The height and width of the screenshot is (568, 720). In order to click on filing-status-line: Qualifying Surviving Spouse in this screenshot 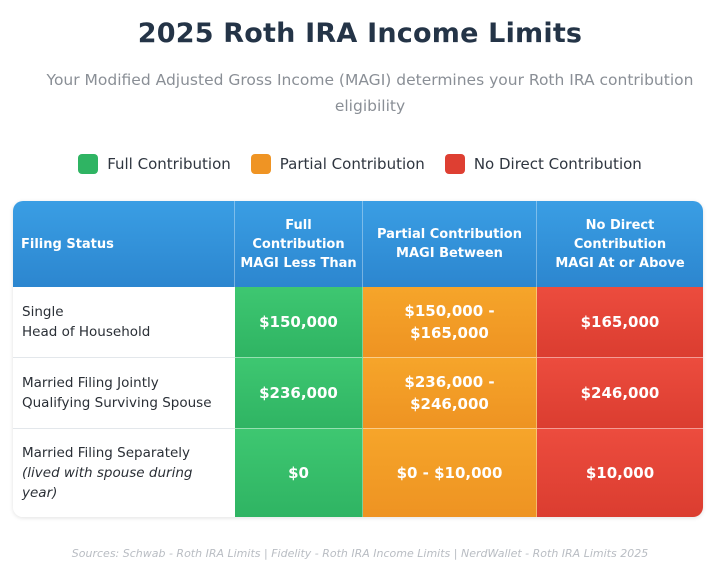, I will do `click(117, 403)`.